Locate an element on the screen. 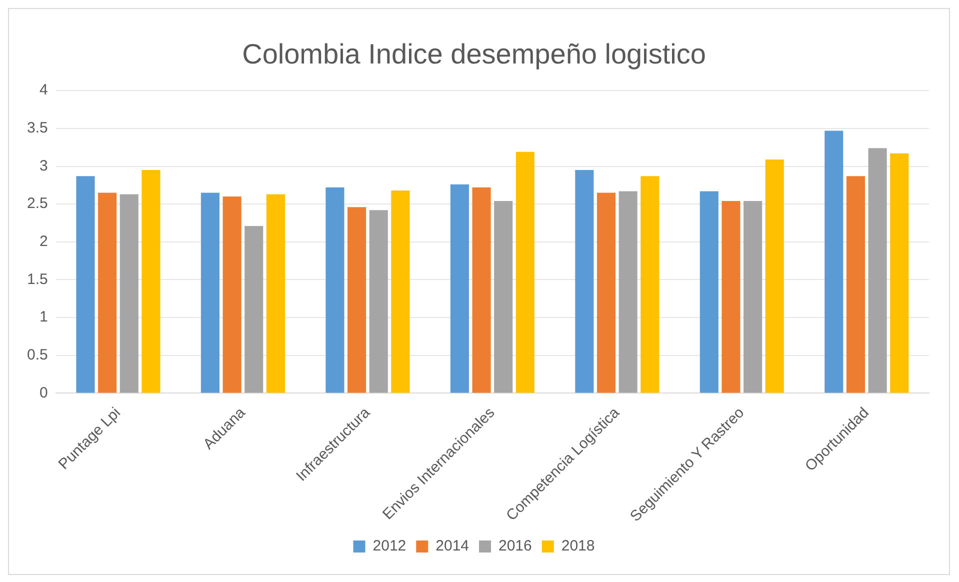 The width and height of the screenshot is (959, 582). y-tick-label: 3 is located at coordinates (44, 165).